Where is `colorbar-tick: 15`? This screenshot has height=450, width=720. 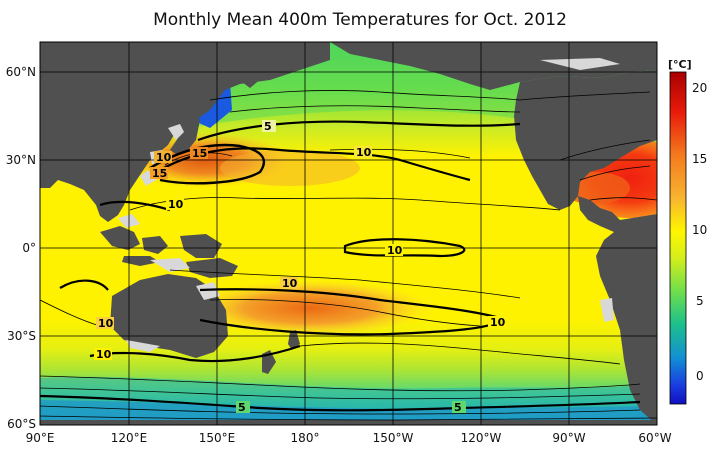 colorbar-tick: 15 is located at coordinates (699, 159).